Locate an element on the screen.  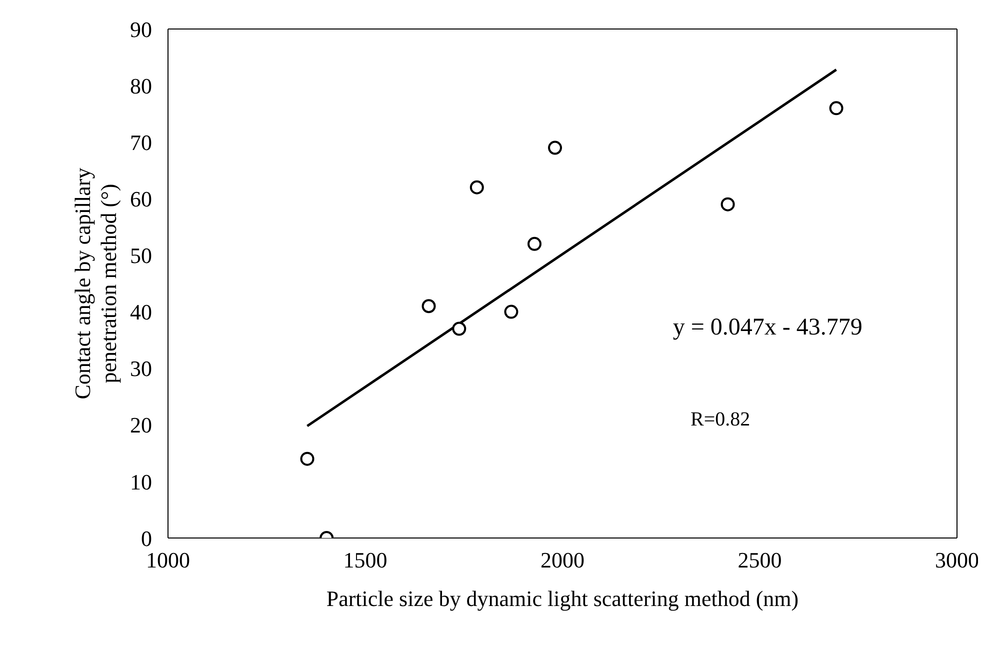
y-tick-label: 40 is located at coordinates (141, 312).